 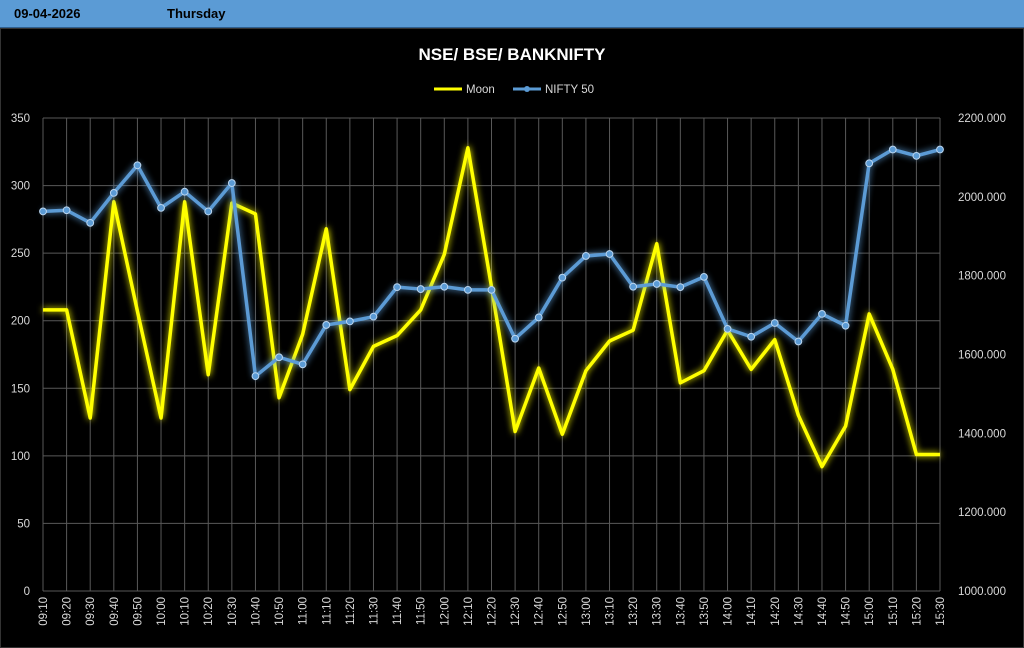 What do you see at coordinates (894, 611) in the screenshot?
I see `x-tick-label: 15:10` at bounding box center [894, 611].